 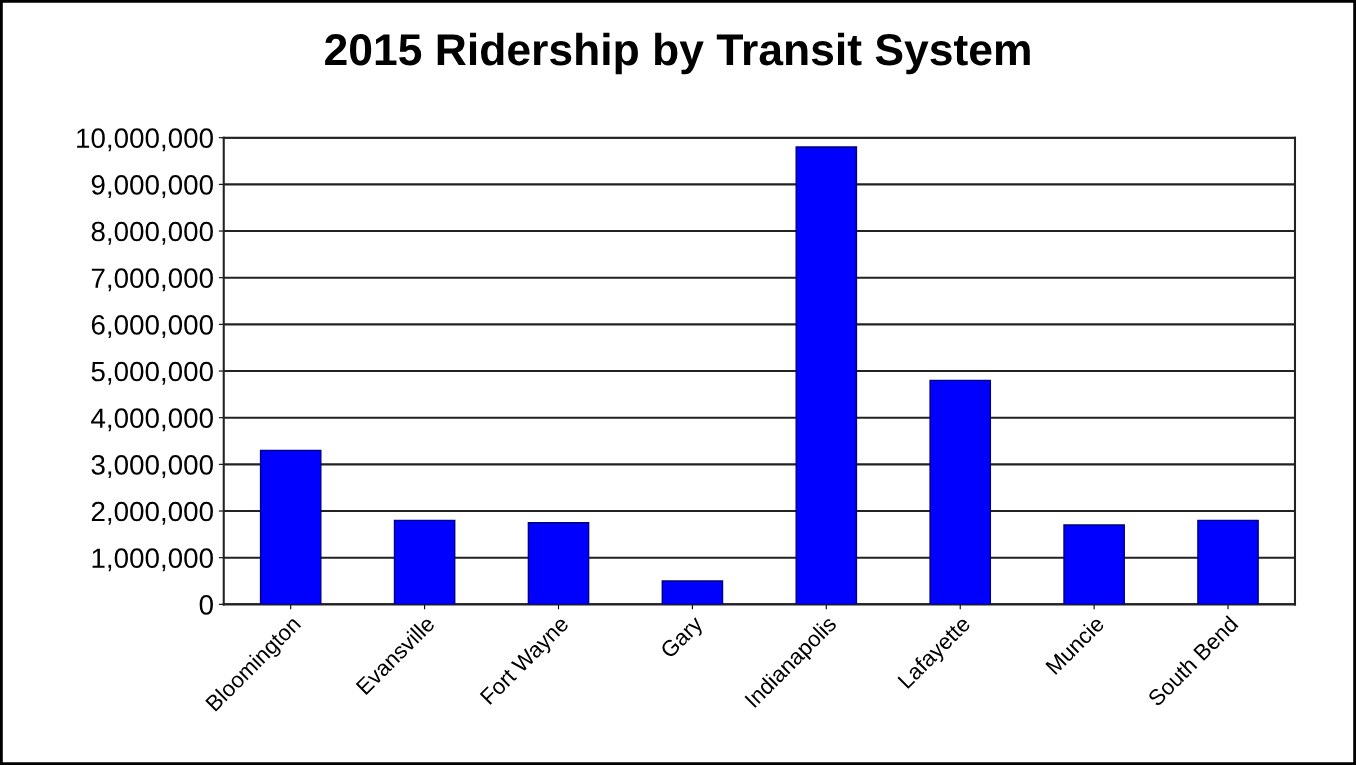 I want to click on y-tick-label: 8,000,000, so click(x=152, y=233).